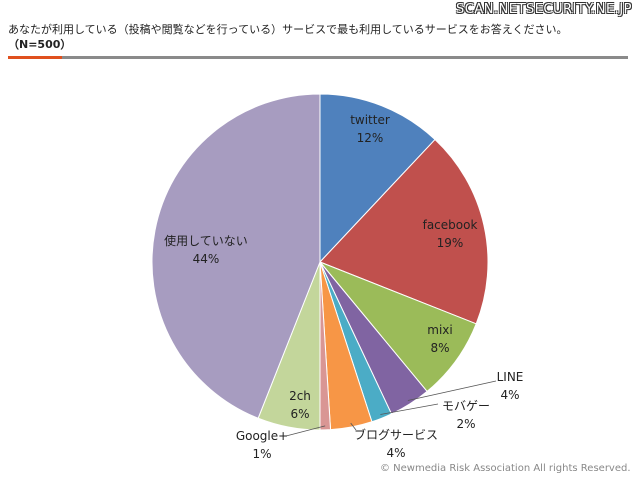  Describe the element at coordinates (261, 454) in the screenshot. I see `slice-value-google-plus: 1%` at that location.